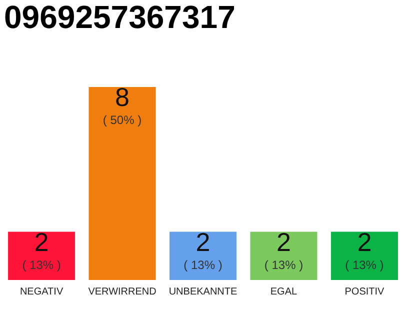 The width and height of the screenshot is (410, 320). What do you see at coordinates (203, 292) in the screenshot?
I see `x-tick-label: UNBEKANNTE` at bounding box center [203, 292].